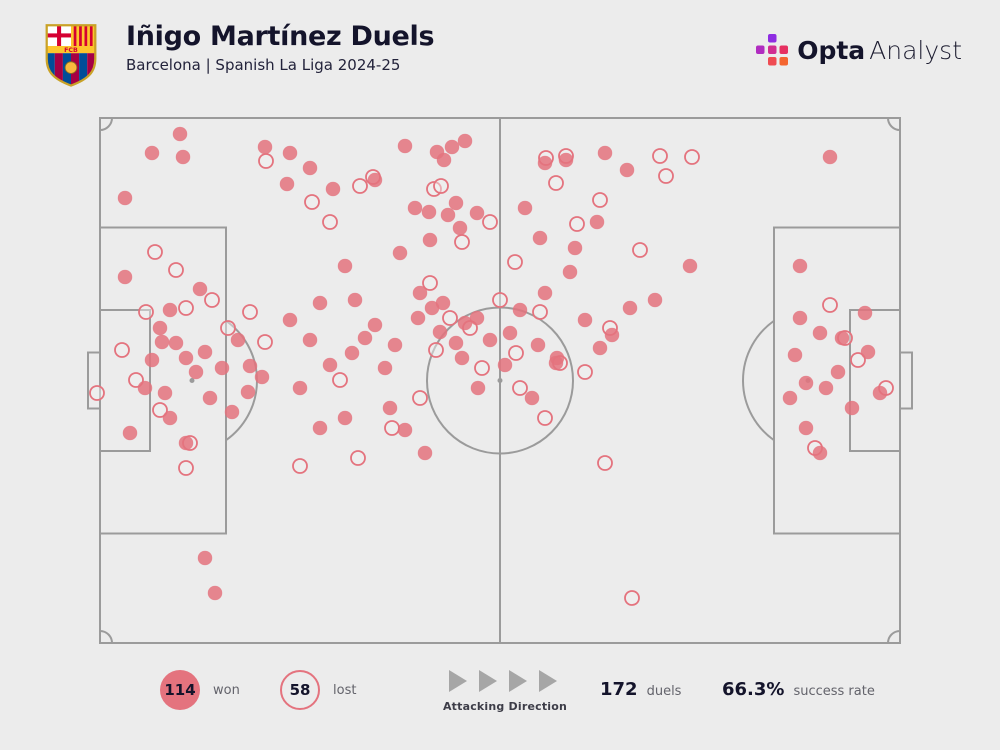 Image resolution: width=1000 pixels, height=750 pixels. I want to click on attacking-direction-label: Attacking Direction, so click(505, 706).